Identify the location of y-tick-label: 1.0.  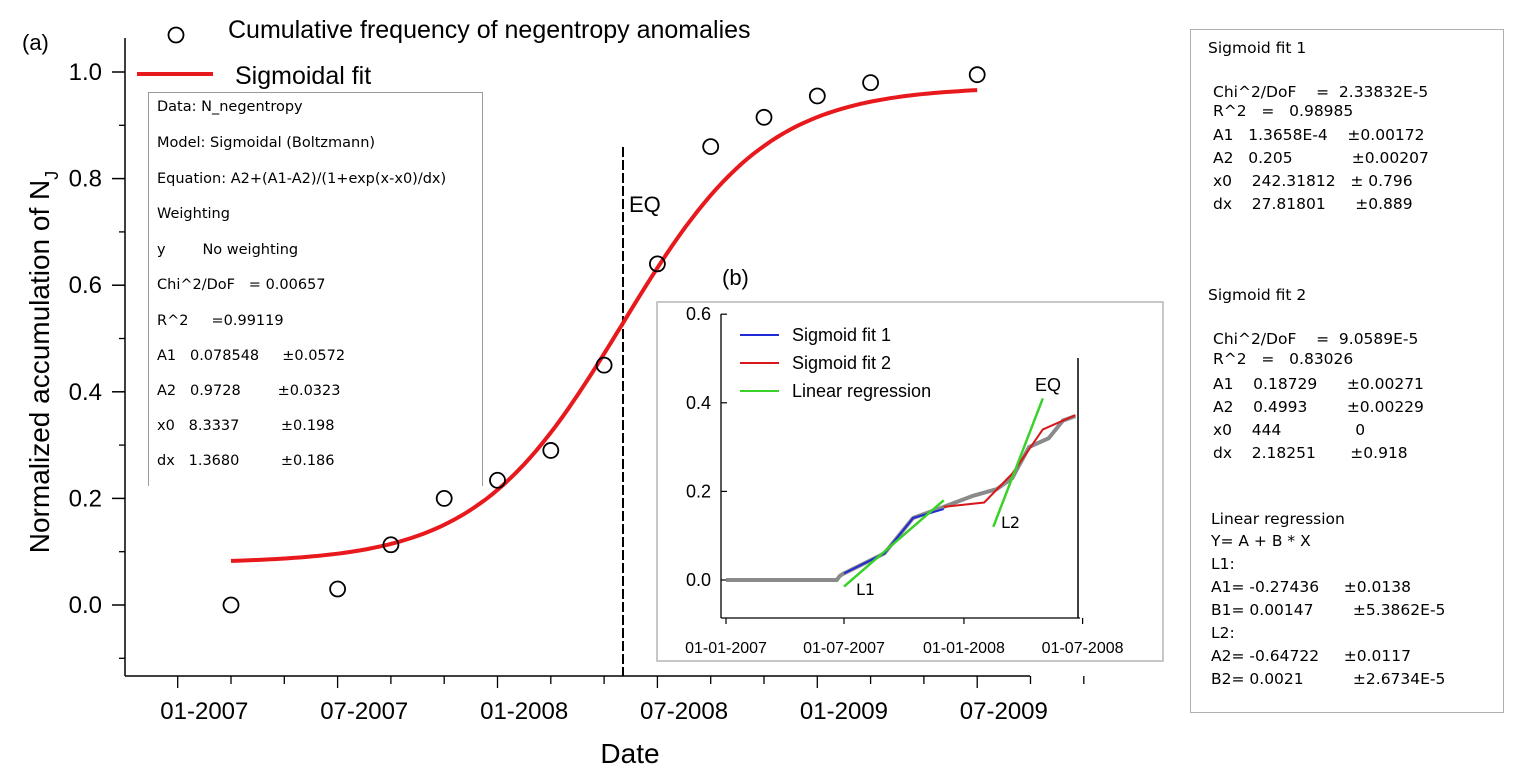
(85, 72).